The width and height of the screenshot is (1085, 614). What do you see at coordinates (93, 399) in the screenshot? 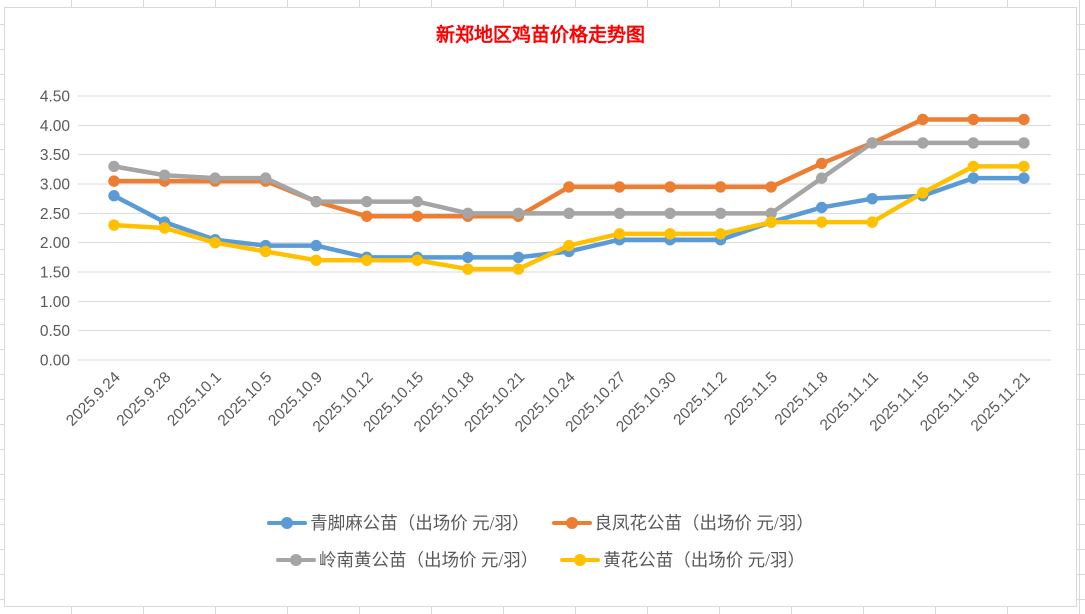
I see `x-tick-label: 2025.9.24` at bounding box center [93, 399].